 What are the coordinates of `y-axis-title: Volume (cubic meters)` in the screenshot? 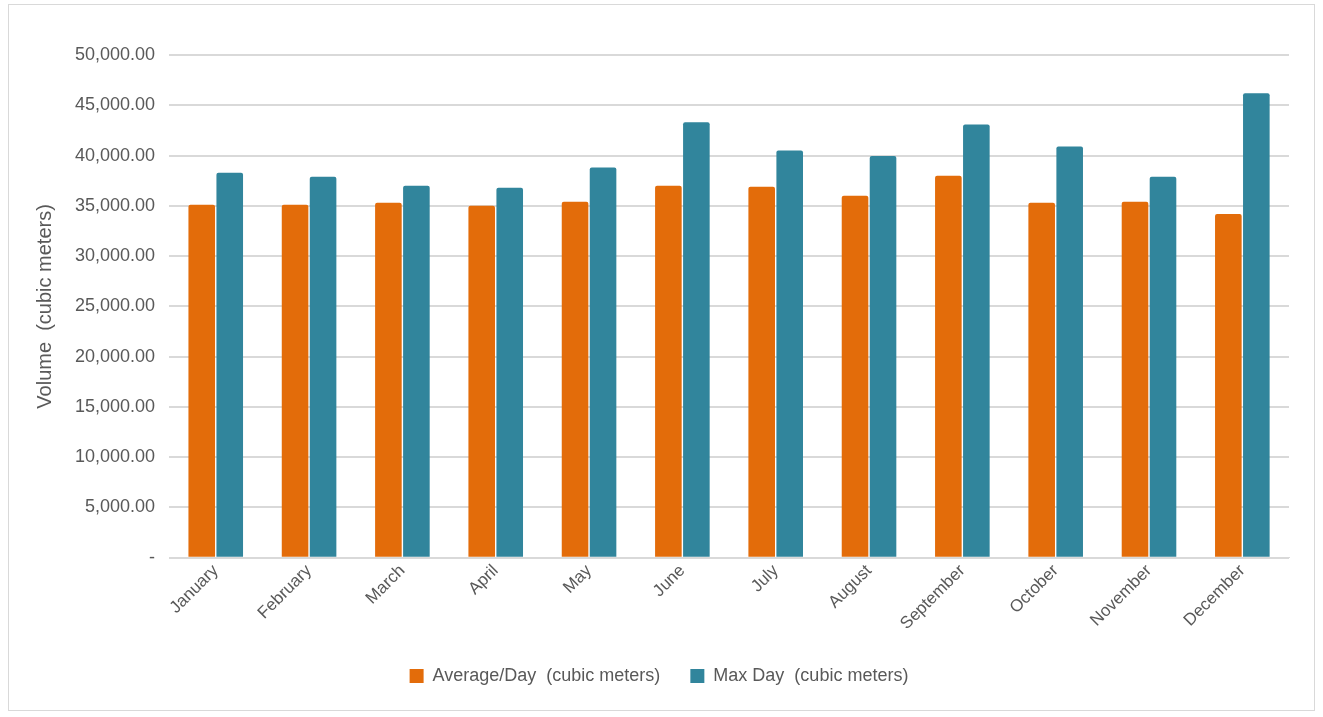 It's located at (43, 306).